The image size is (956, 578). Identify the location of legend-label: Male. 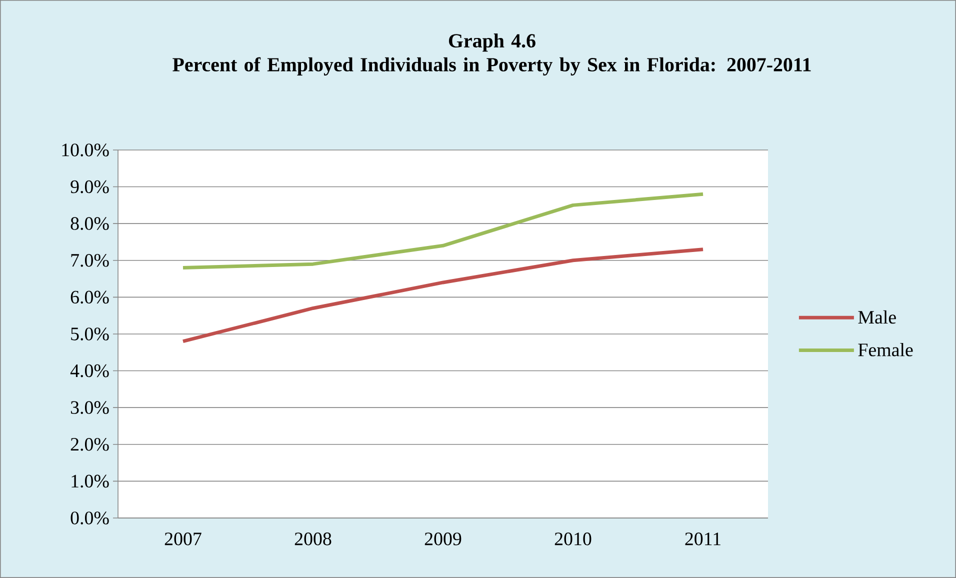
(877, 317).